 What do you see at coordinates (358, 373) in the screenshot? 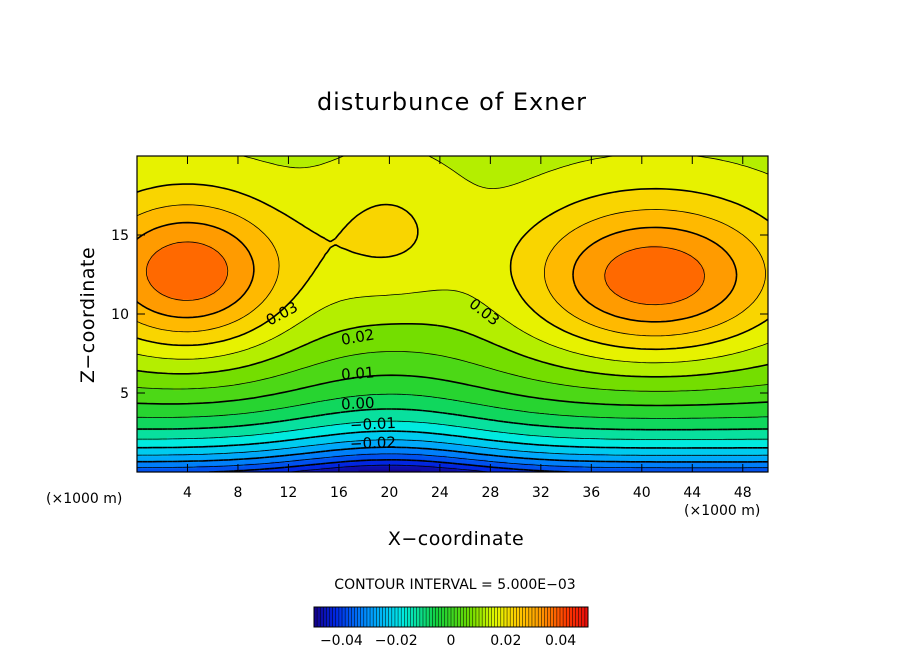
I see `contour-label: 0.01` at bounding box center [358, 373].